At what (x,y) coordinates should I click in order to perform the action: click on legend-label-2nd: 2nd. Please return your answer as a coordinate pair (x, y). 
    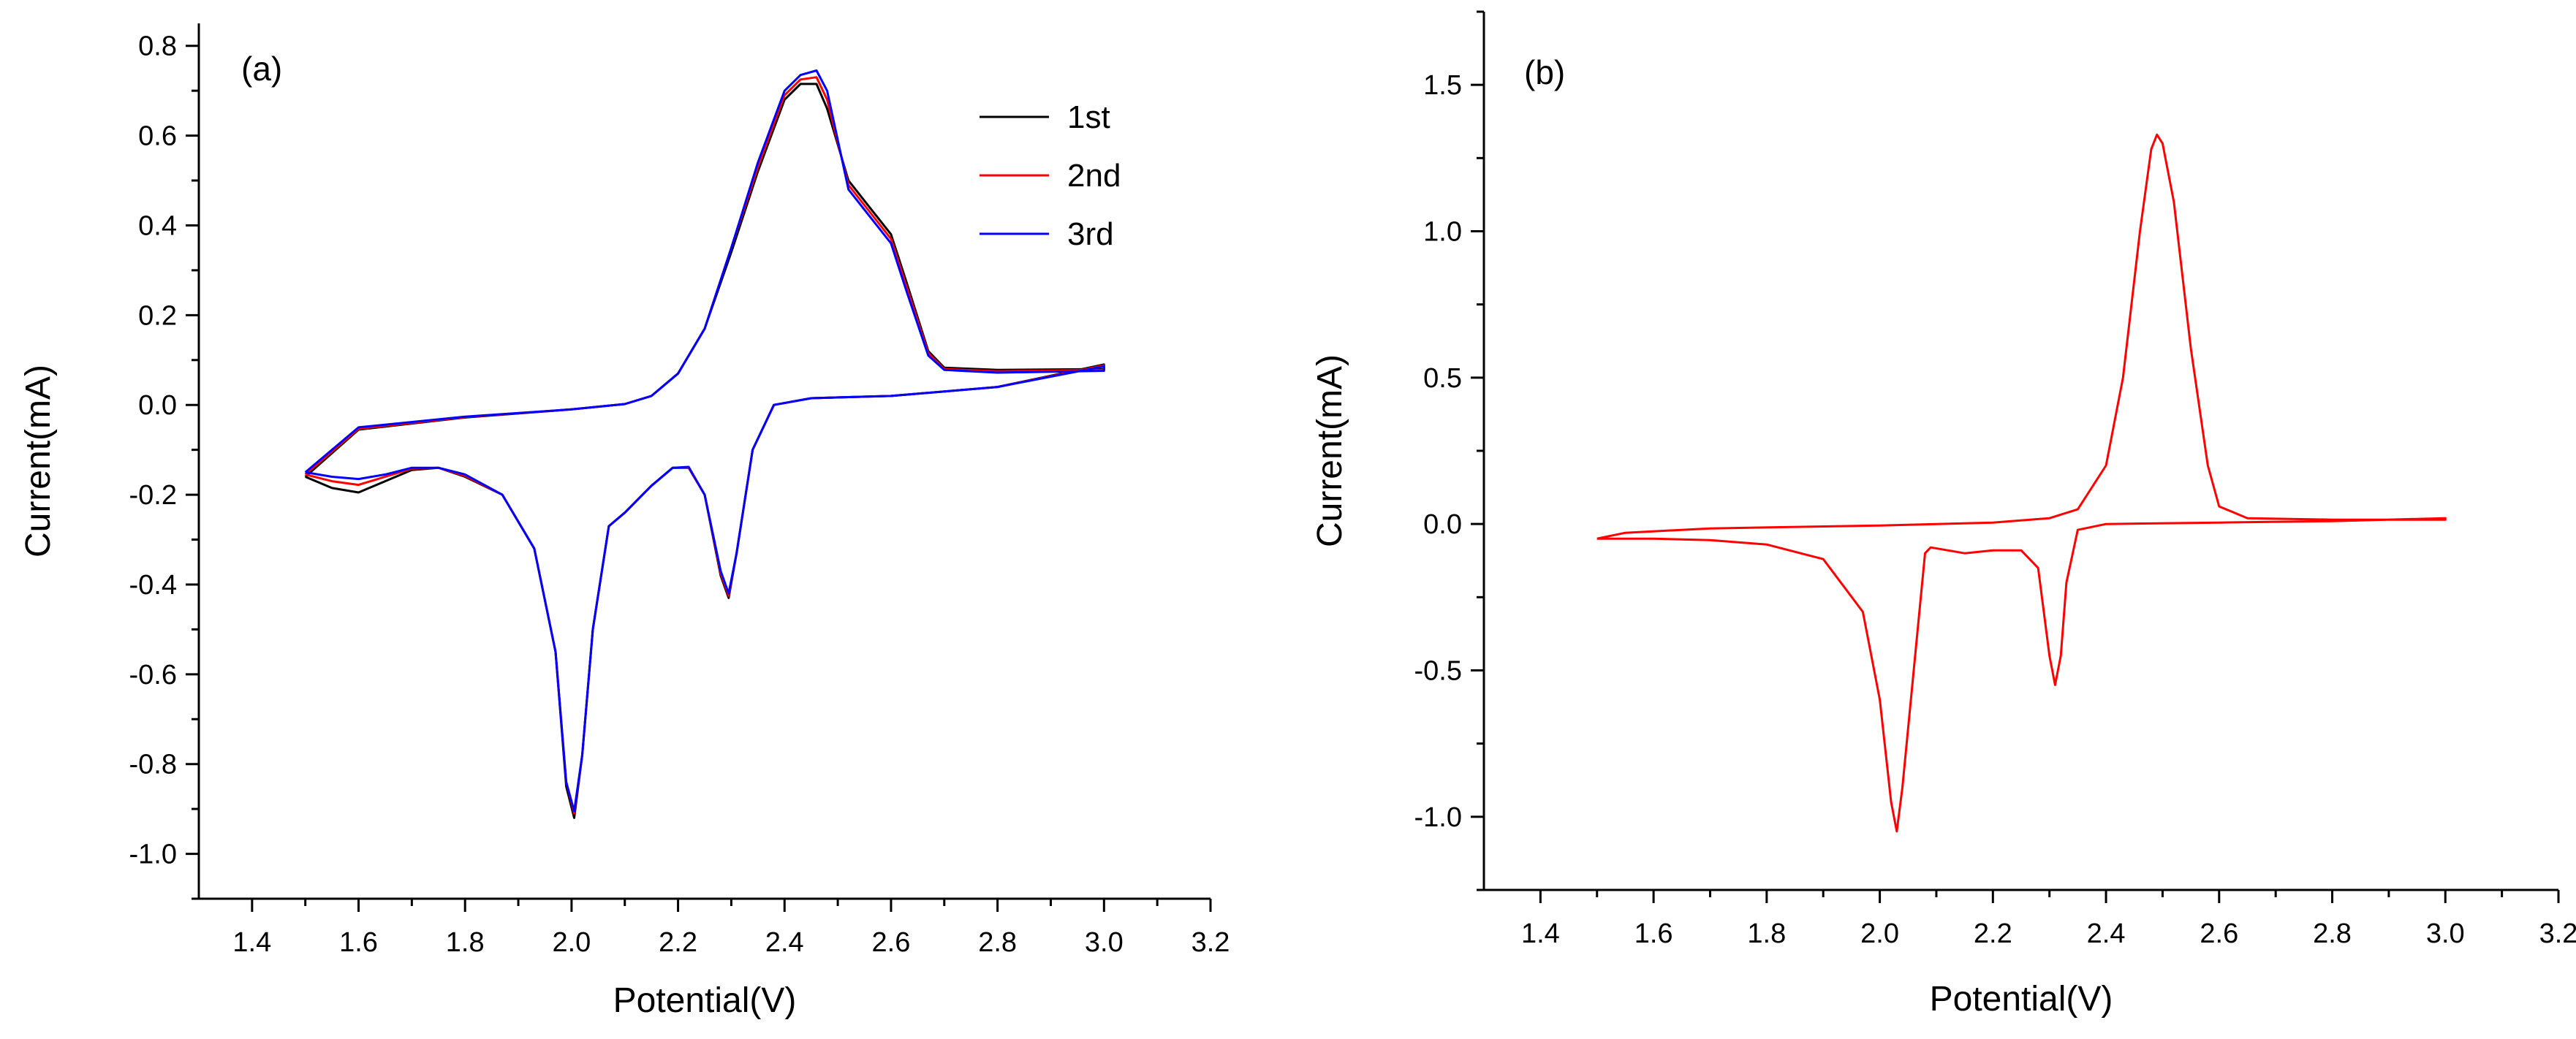
    Looking at the image, I should click on (1094, 176).